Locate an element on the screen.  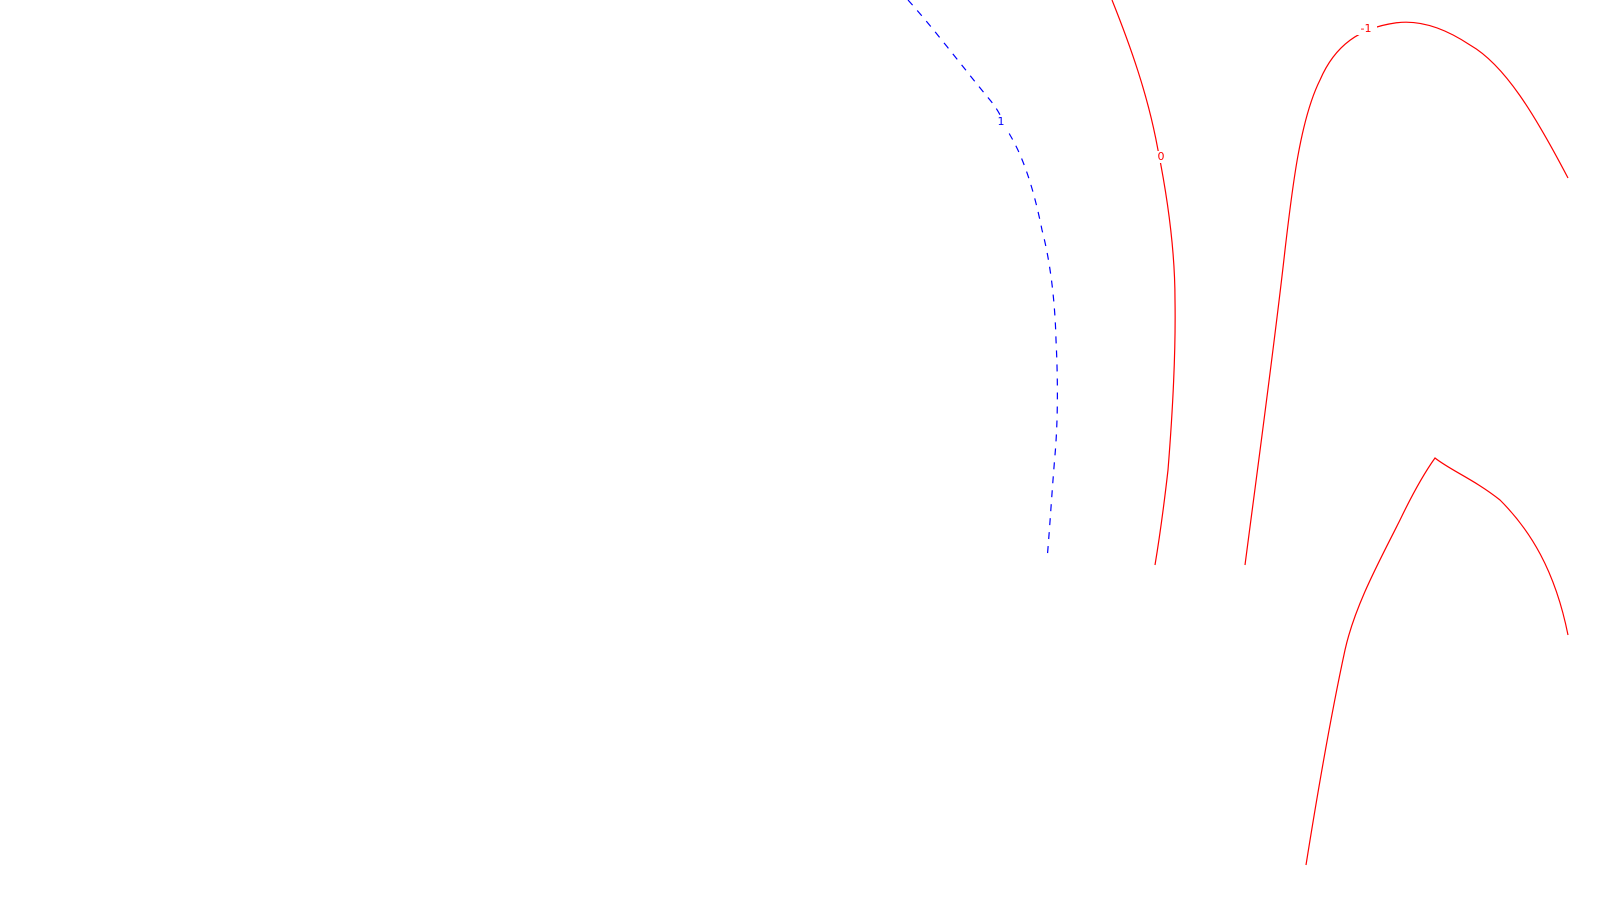
contour-group-1: 1 is located at coordinates (982, 280).